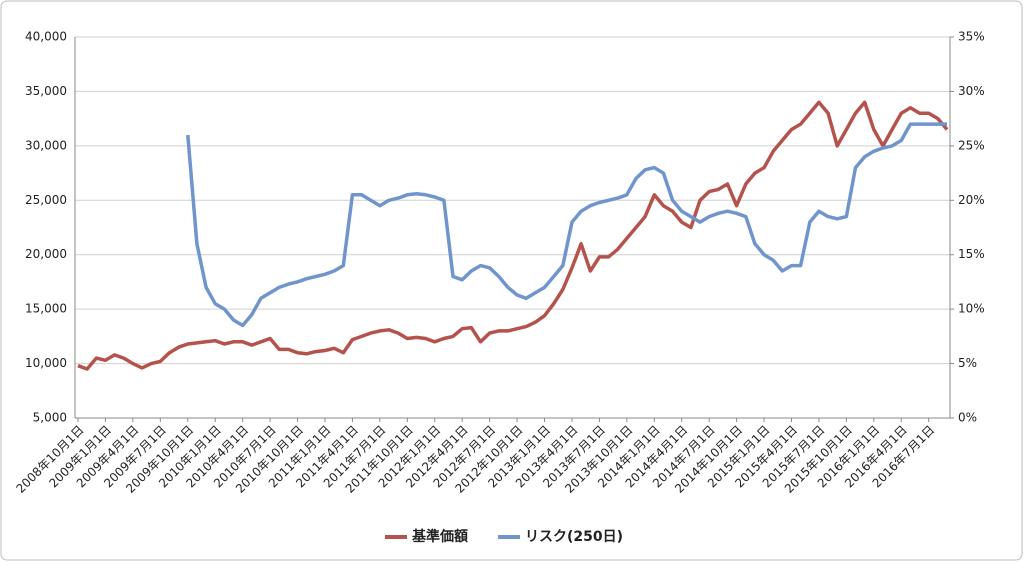 This screenshot has height=562, width=1024. Describe the element at coordinates (46, 145) in the screenshot. I see `y-tick-label: 30,000` at that location.